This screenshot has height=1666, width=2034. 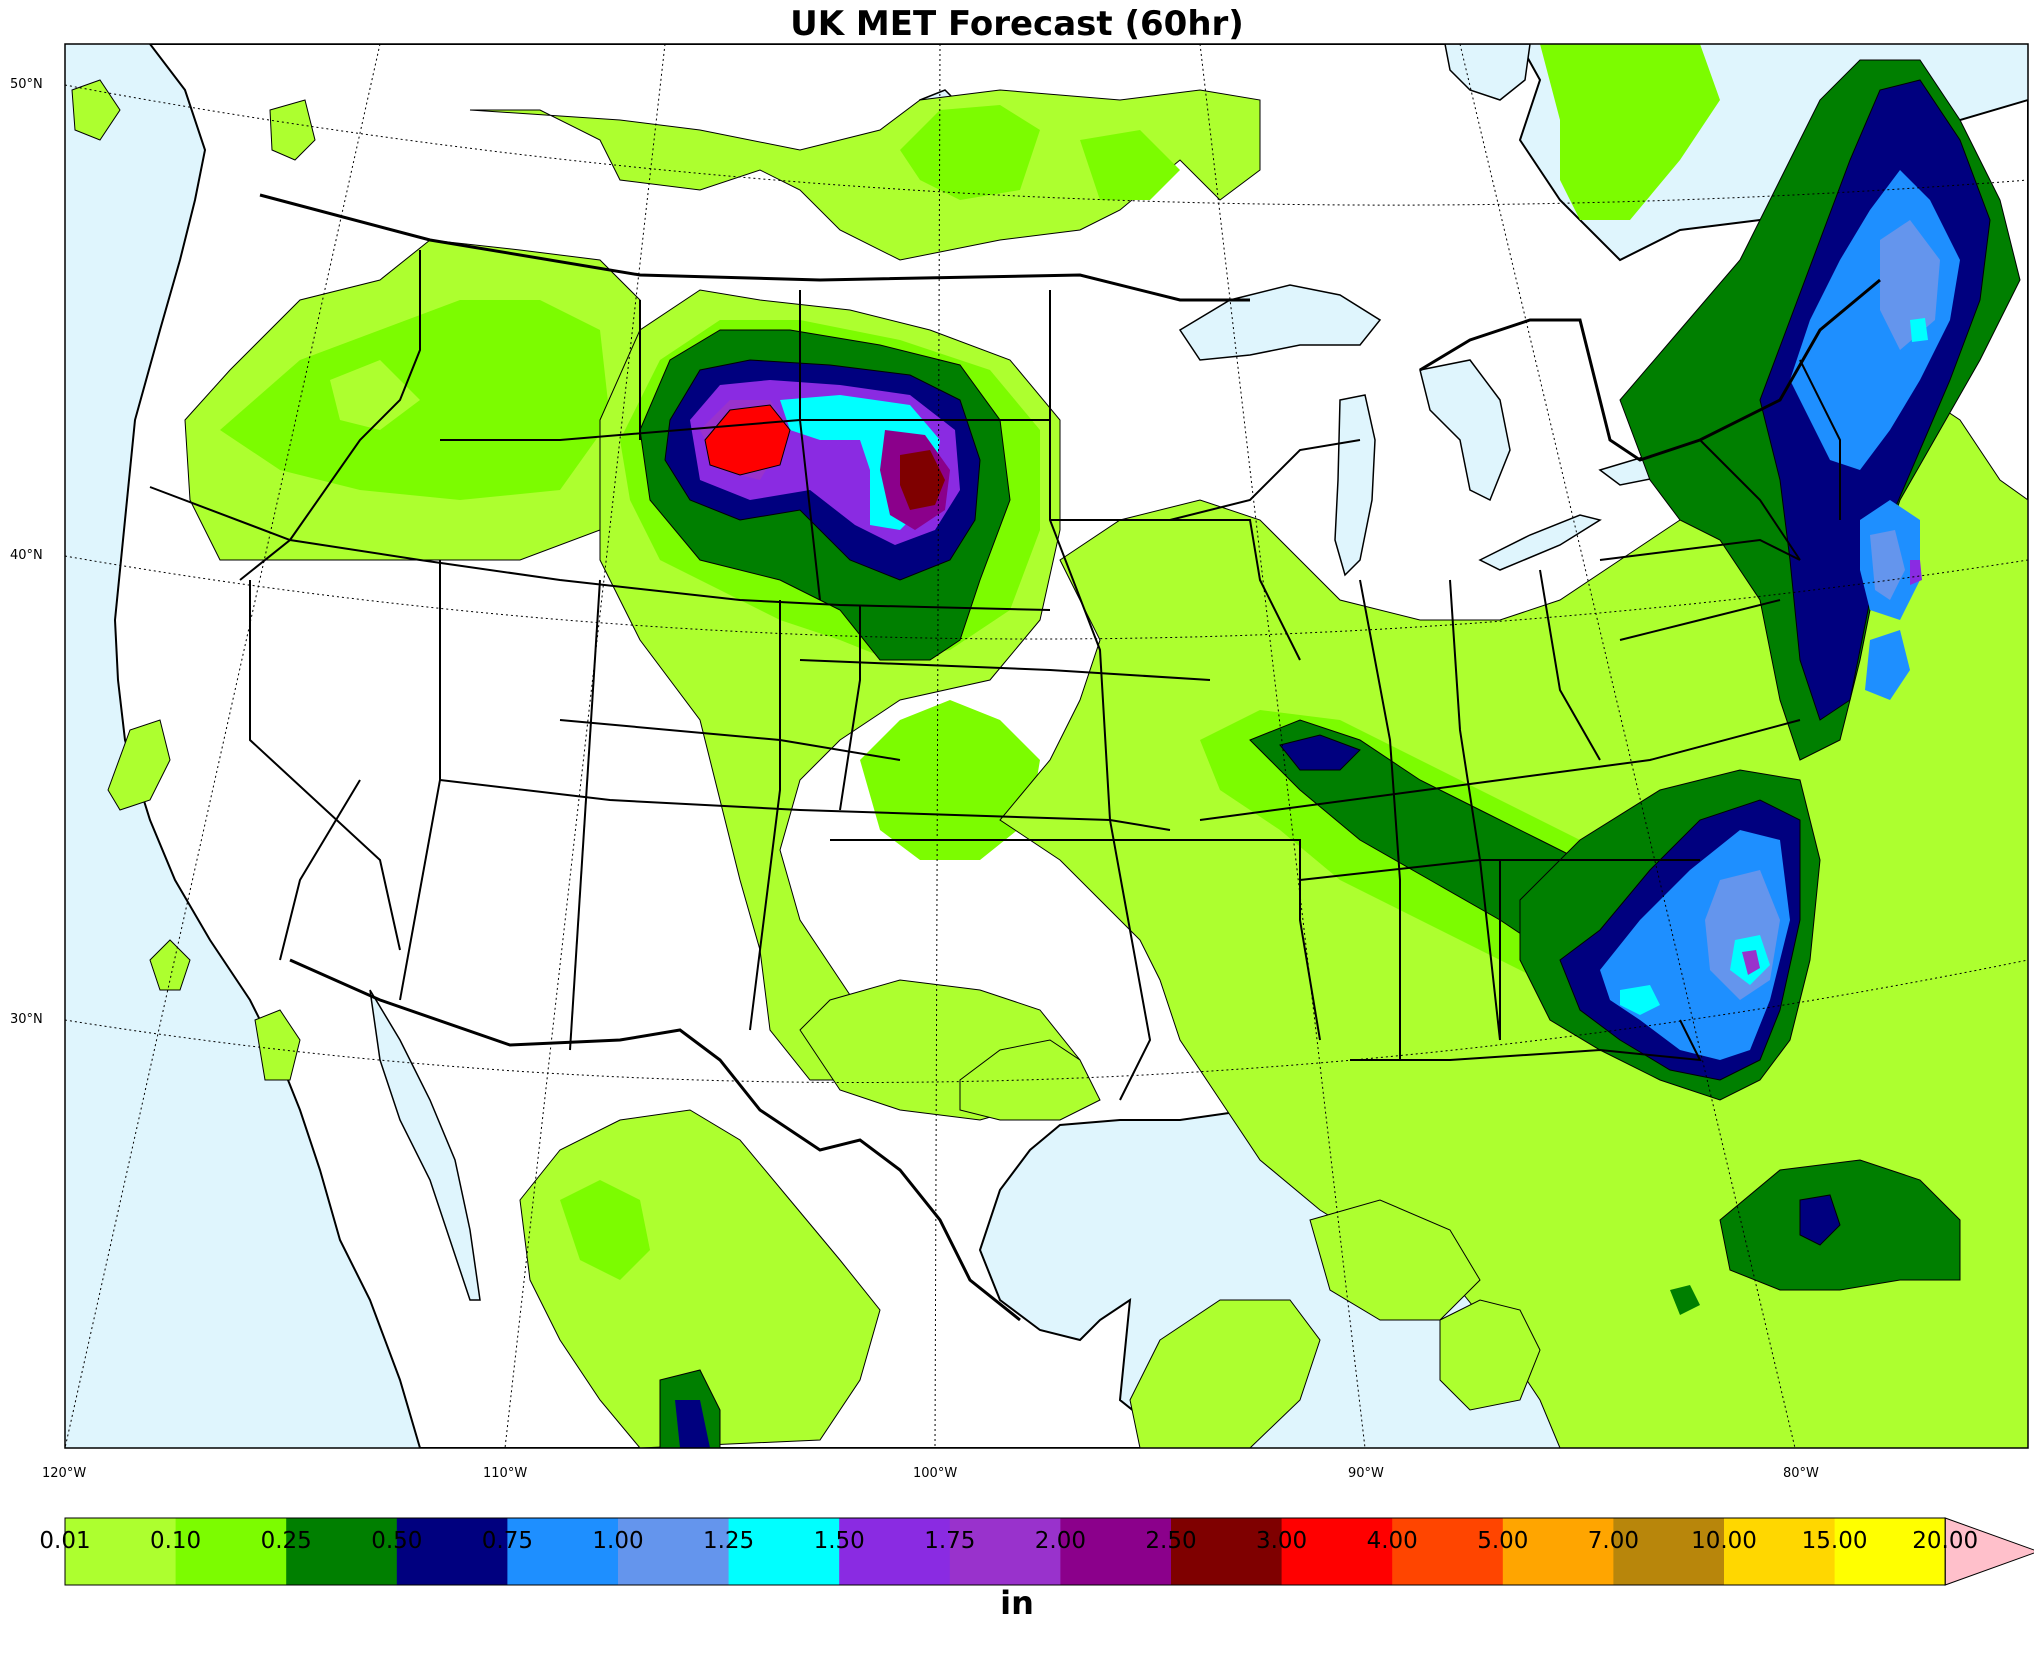 I want to click on colorbar, so click(x=1049, y=1551).